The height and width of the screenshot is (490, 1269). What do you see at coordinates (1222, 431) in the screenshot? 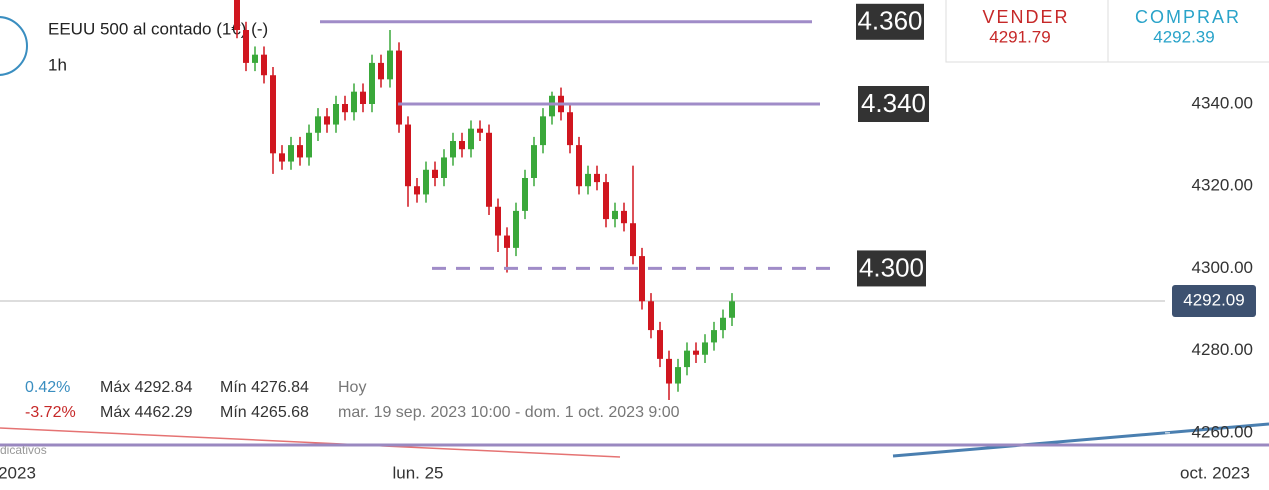
I see `y-tick-label: 4260.00` at bounding box center [1222, 431].